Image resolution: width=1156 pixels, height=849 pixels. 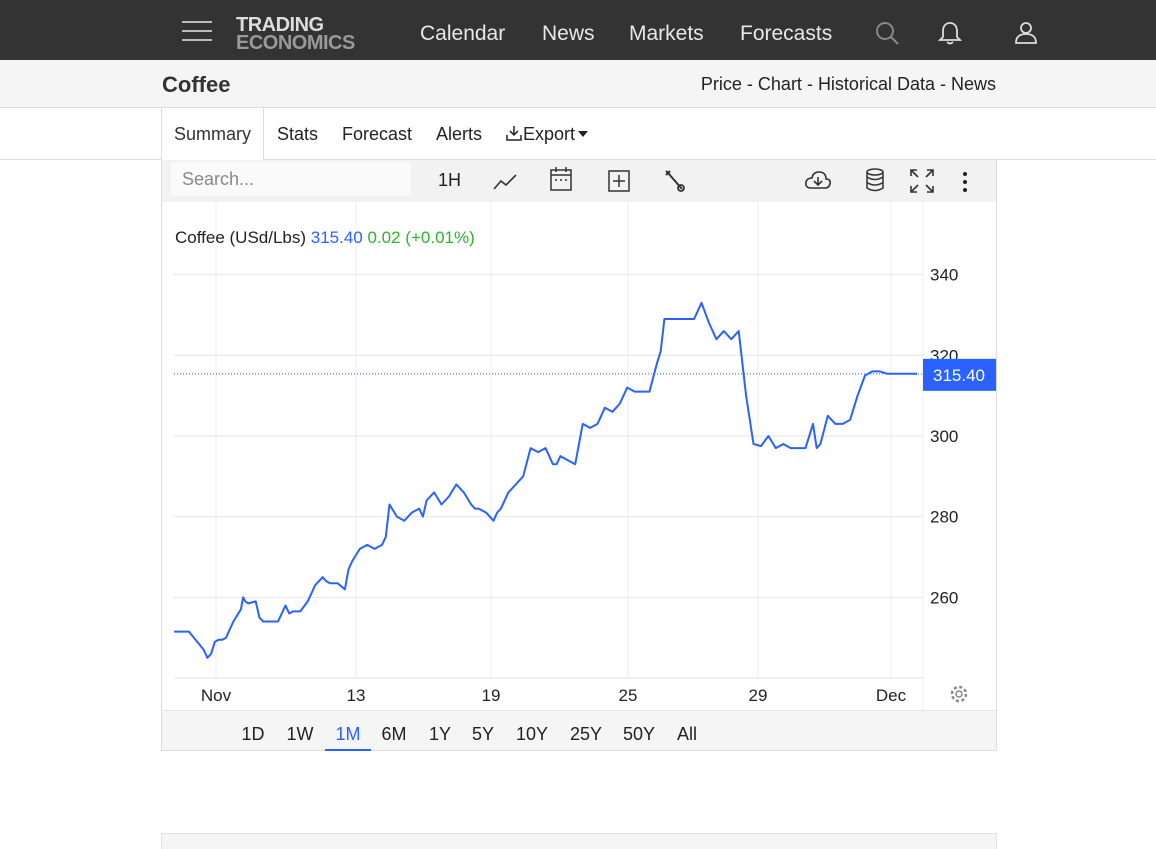 What do you see at coordinates (944, 275) in the screenshot?
I see `y-tick-label: 340` at bounding box center [944, 275].